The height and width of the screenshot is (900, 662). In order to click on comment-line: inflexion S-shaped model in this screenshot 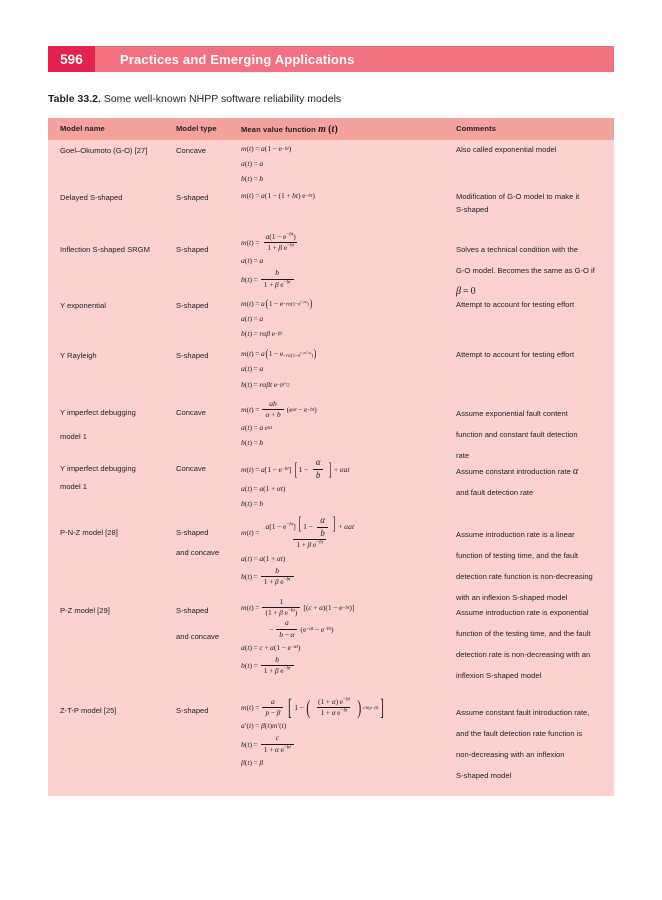, I will do `click(499, 675)`.